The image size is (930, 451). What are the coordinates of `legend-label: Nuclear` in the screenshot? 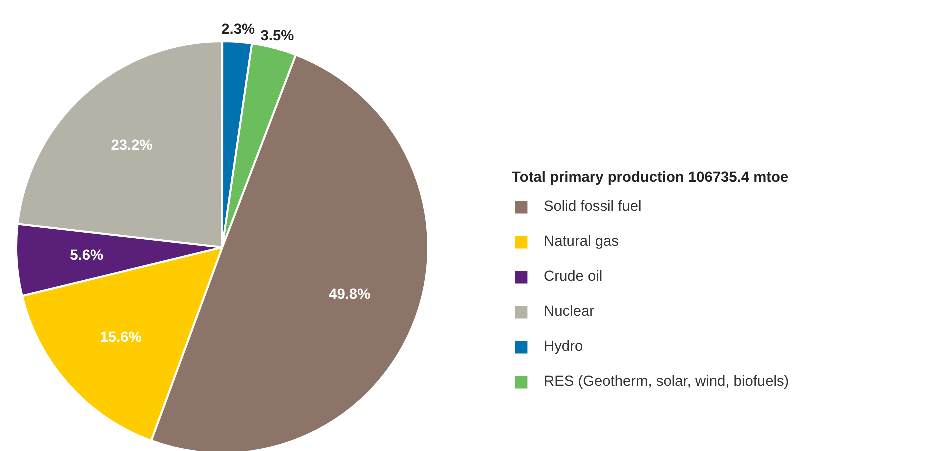 It's located at (569, 312).